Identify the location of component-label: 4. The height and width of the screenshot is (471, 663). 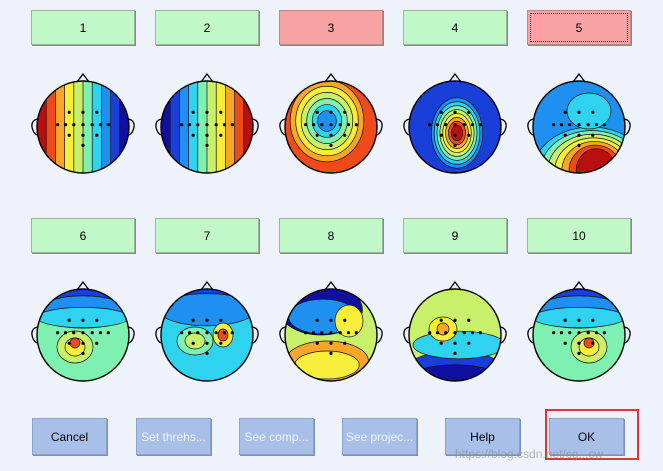
(455, 27).